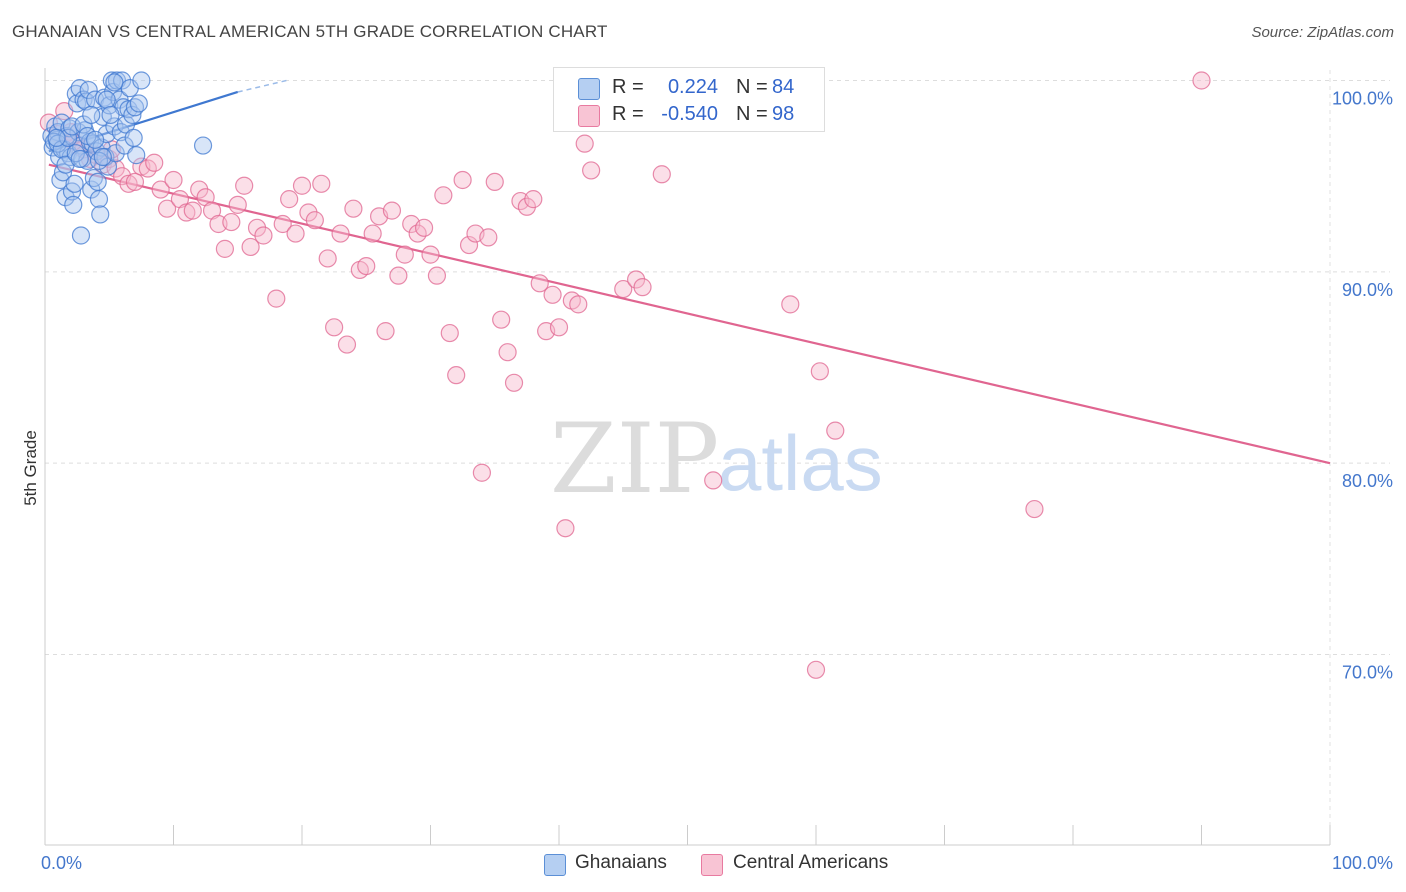 Image resolution: width=1406 pixels, height=892 pixels. What do you see at coordinates (1367, 290) in the screenshot?
I see `y-tick-label: 90.0%` at bounding box center [1367, 290].